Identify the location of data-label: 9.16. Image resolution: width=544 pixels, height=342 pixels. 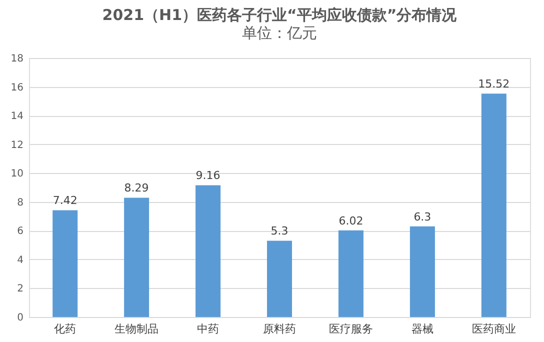
(208, 175).